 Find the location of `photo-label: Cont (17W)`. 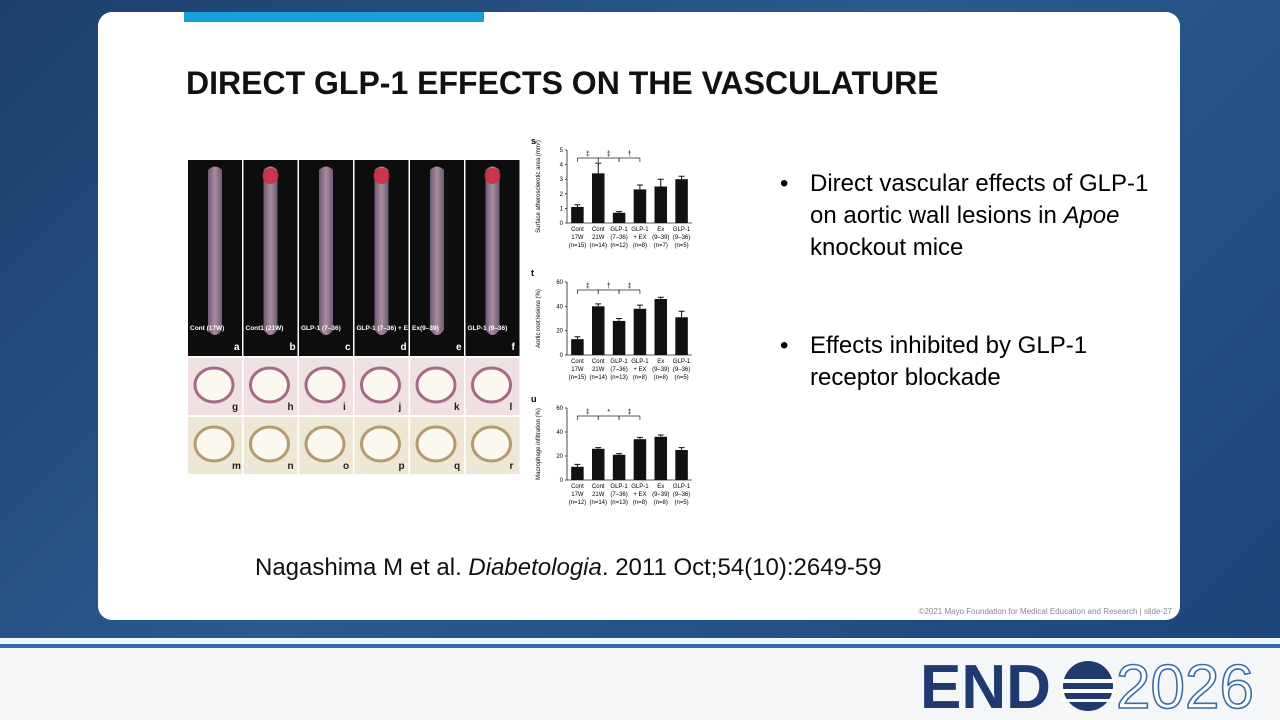

photo-label: Cont (17W) is located at coordinates (207, 328).